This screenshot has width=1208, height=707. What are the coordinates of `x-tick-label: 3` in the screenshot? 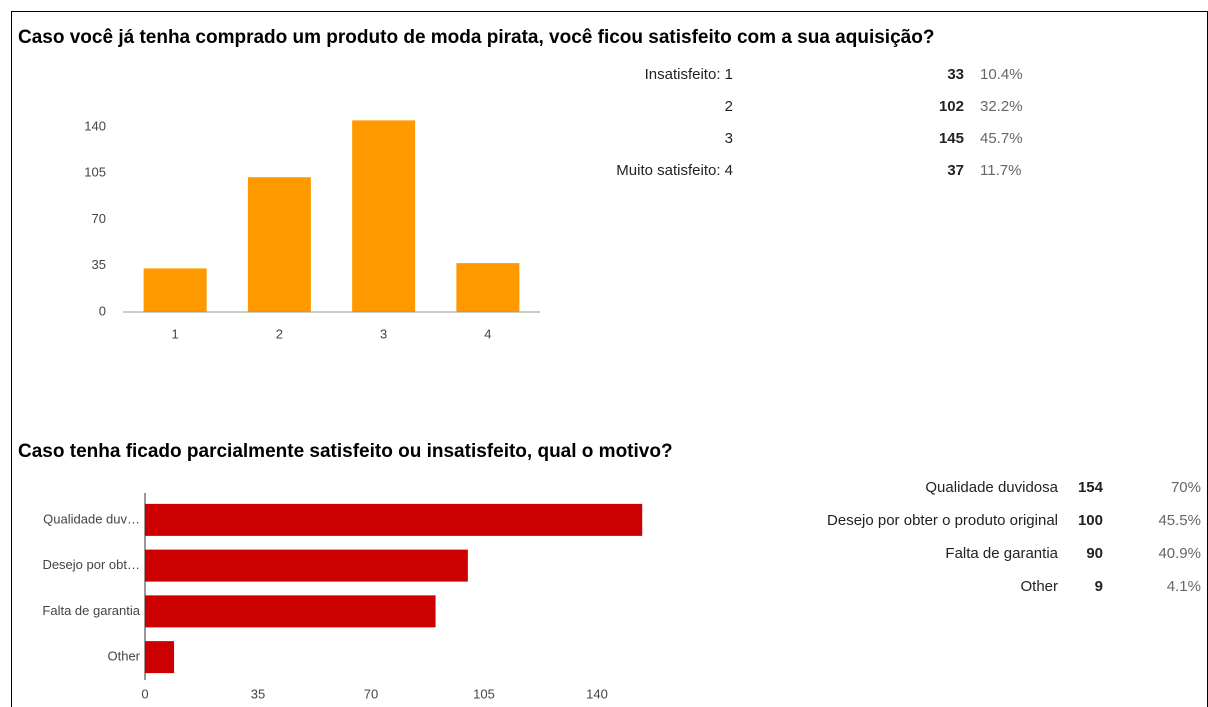 It's located at (383, 333).